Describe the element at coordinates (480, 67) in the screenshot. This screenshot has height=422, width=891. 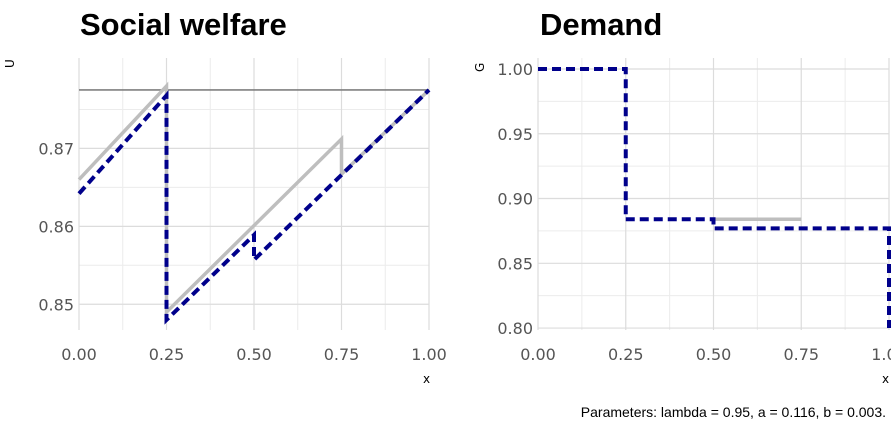
I see `y-axis-label: G` at that location.